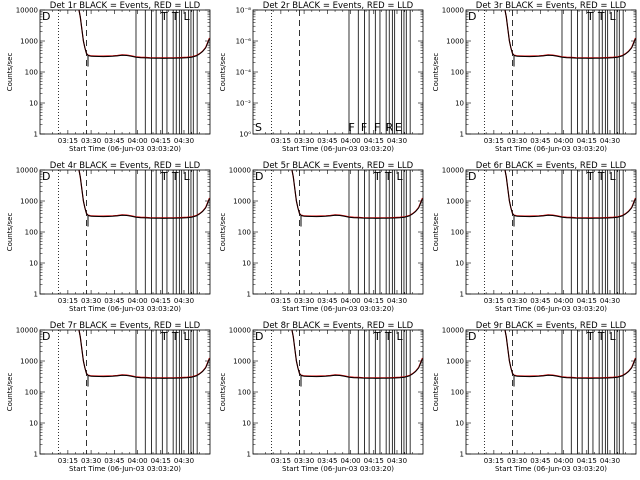  What do you see at coordinates (125, 166) in the screenshot?
I see `panel-title: Det 4r BLACK = Events, RED = LLD` at bounding box center [125, 166].